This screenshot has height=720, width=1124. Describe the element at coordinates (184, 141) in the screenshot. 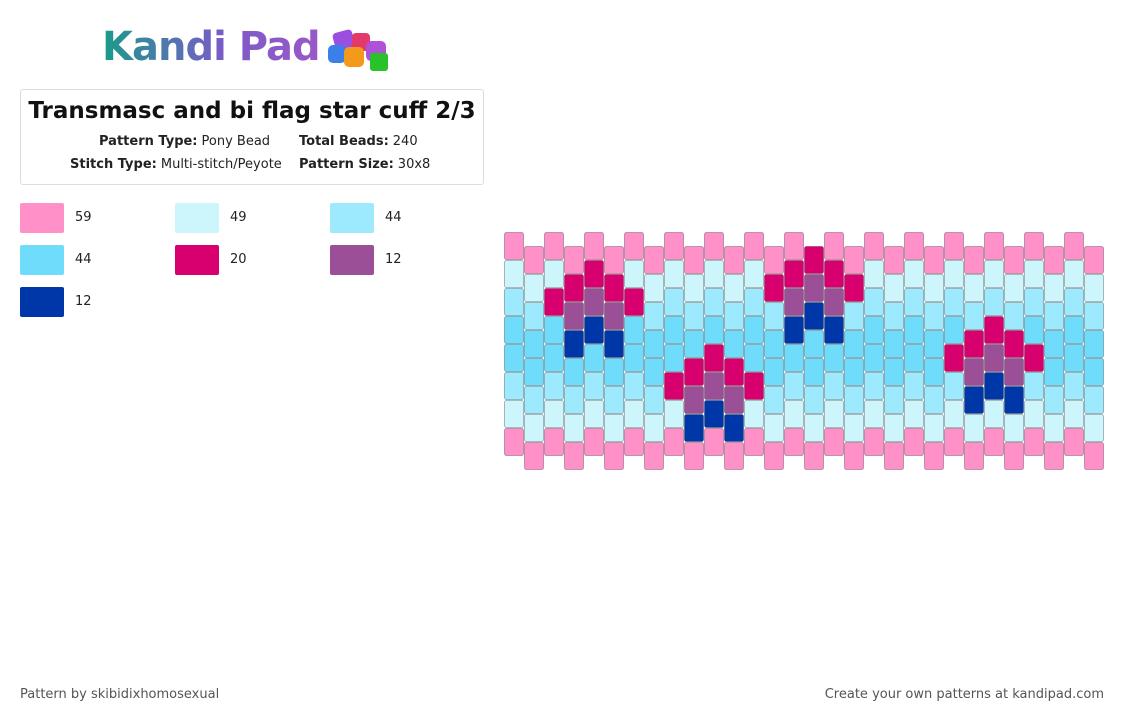

I see `detail: Pattern Type: Pony Bead` at that location.